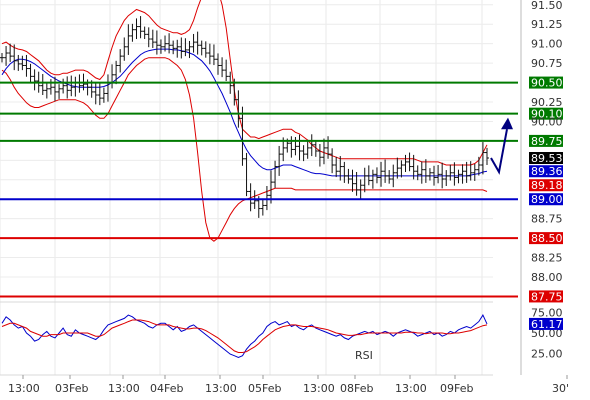 The image size is (590, 400). Describe the element at coordinates (560, 388) in the screenshot. I see `time-tick-label: 30'` at that location.